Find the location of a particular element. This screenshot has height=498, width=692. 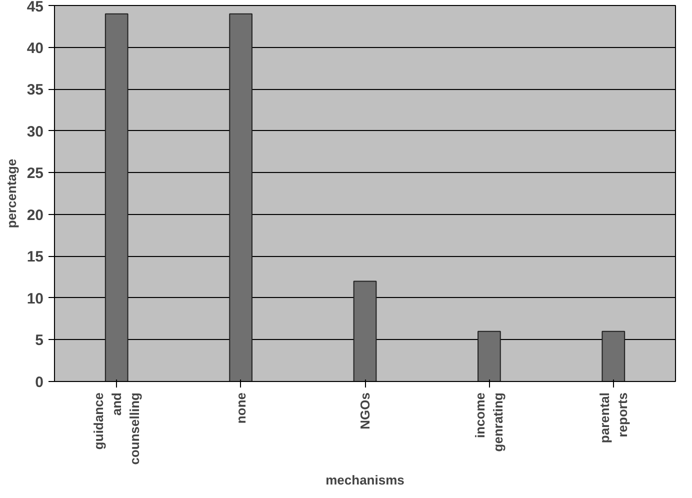

x-tick-label: parental reports is located at coordinates (613, 418).